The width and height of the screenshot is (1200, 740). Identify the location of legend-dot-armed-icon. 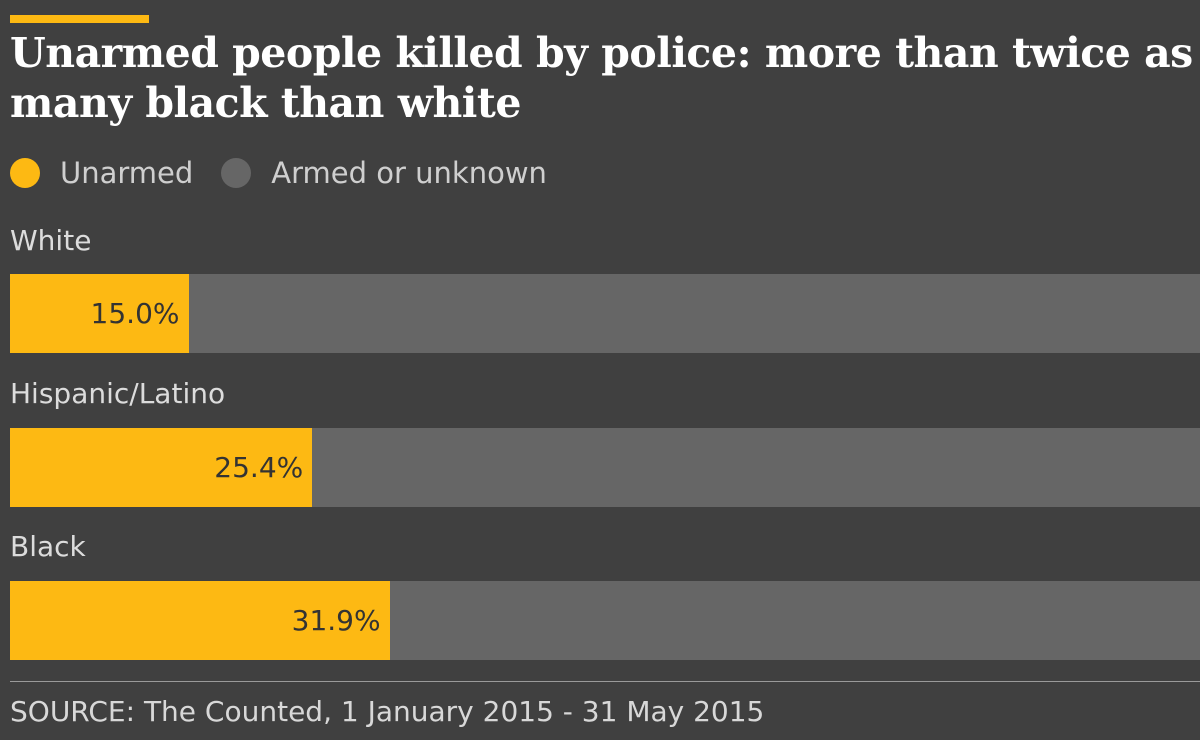
(236, 173).